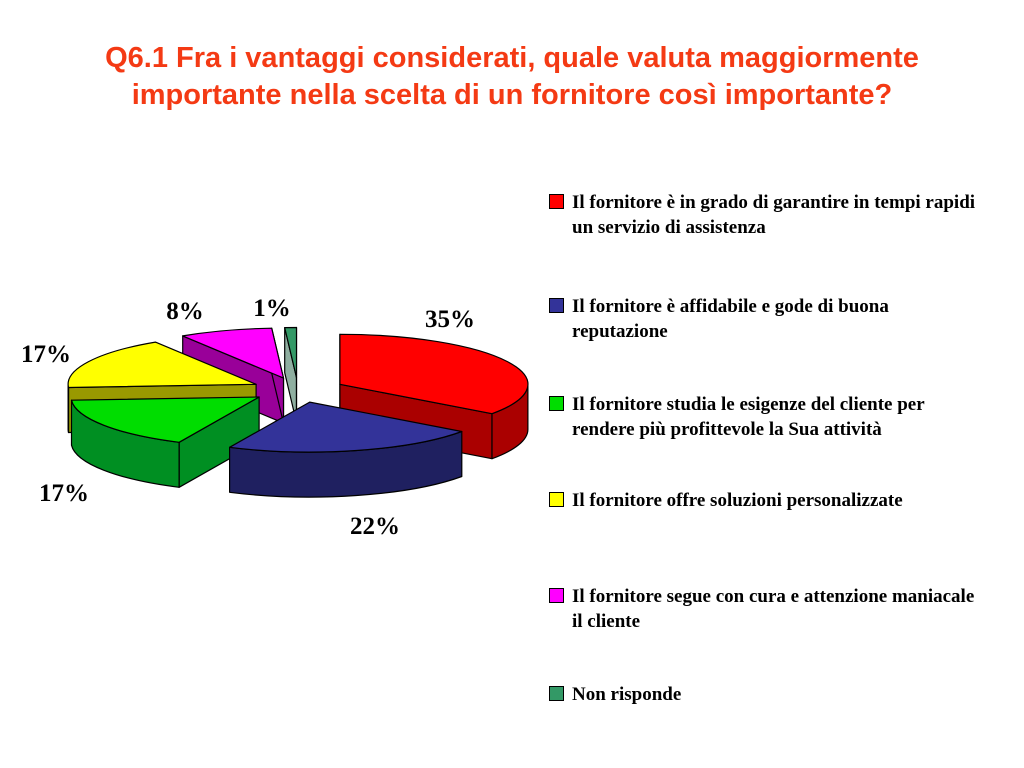  I want to click on legend-label: Non risponde, so click(627, 694).